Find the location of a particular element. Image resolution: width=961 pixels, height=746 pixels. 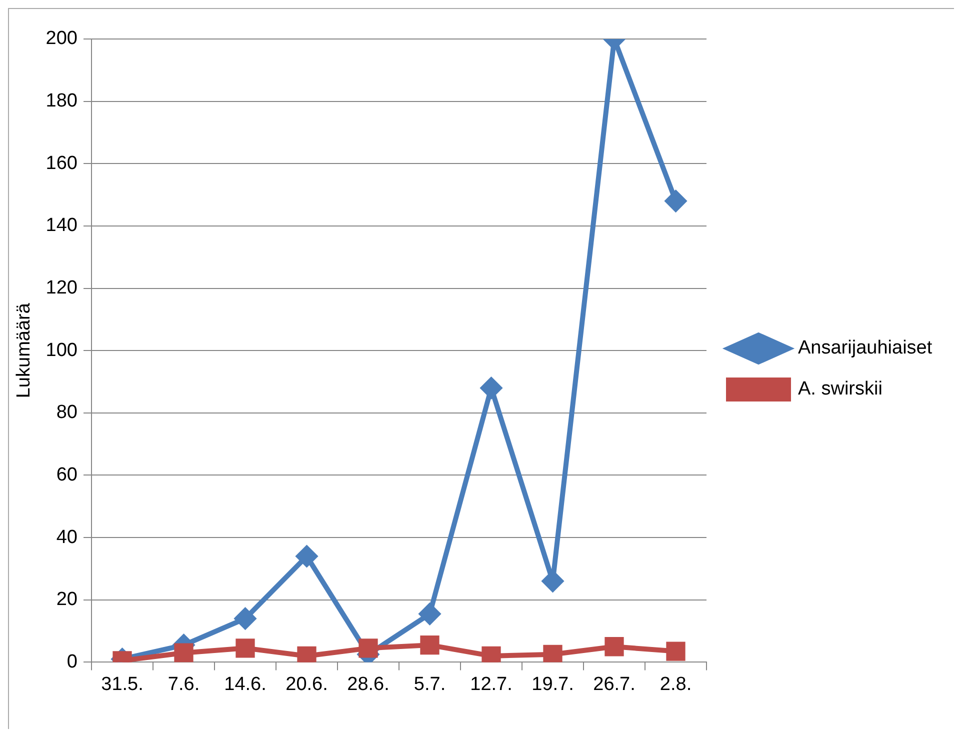

x-tick-label: 7.6. is located at coordinates (184, 684).